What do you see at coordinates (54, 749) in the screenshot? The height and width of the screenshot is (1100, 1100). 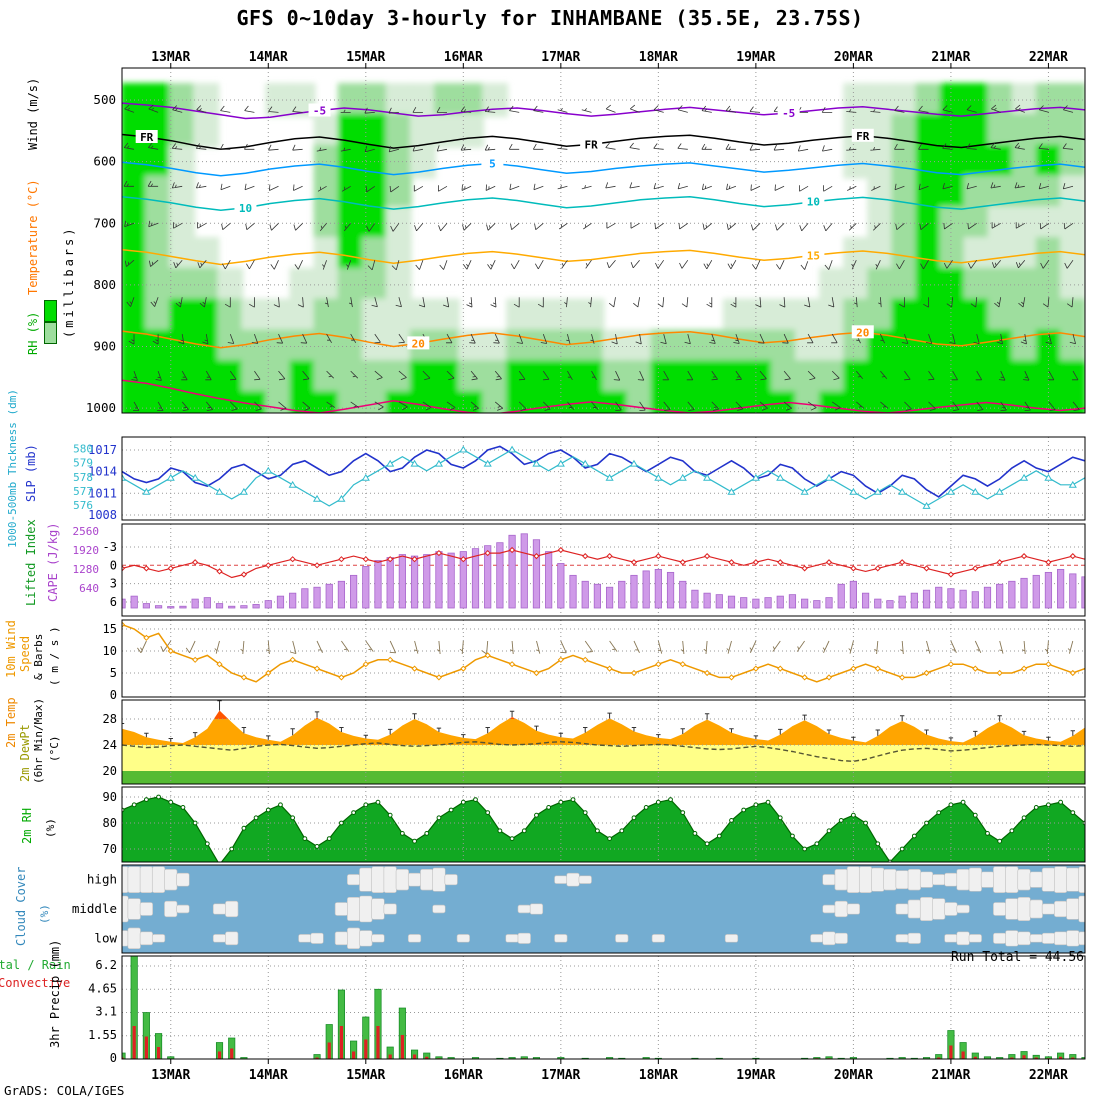 I see `y-axis-label-degc: (°C)` at bounding box center [54, 749].